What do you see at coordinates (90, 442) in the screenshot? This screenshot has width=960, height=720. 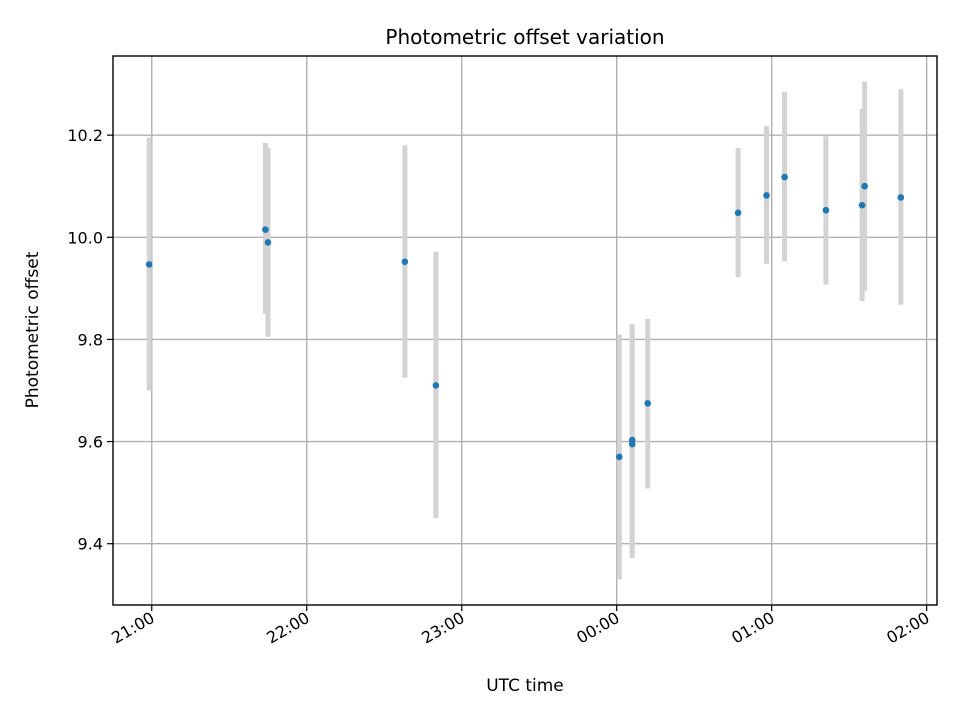 I see `y-tick-label: 9.6` at bounding box center [90, 442].